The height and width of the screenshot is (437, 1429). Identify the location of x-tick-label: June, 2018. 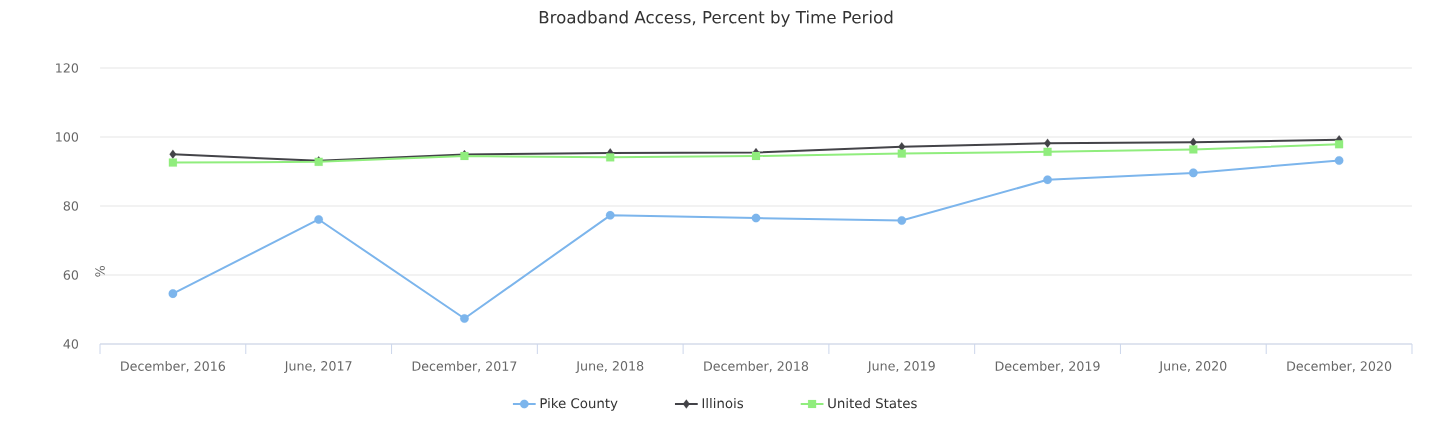
(609, 367).